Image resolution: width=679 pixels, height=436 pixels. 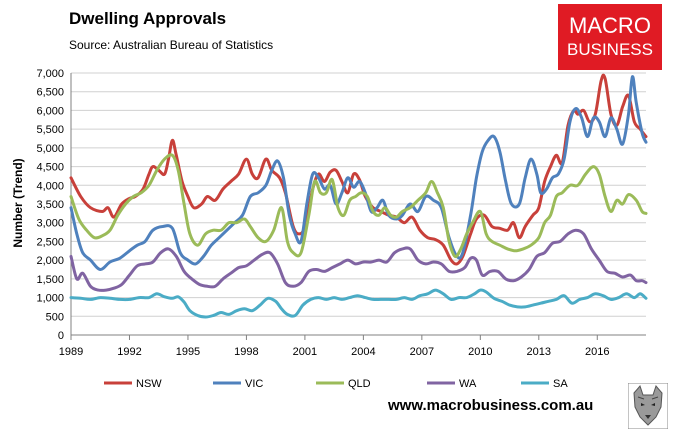 What do you see at coordinates (246, 352) in the screenshot?
I see `x-tick-label: 1998` at bounding box center [246, 352].